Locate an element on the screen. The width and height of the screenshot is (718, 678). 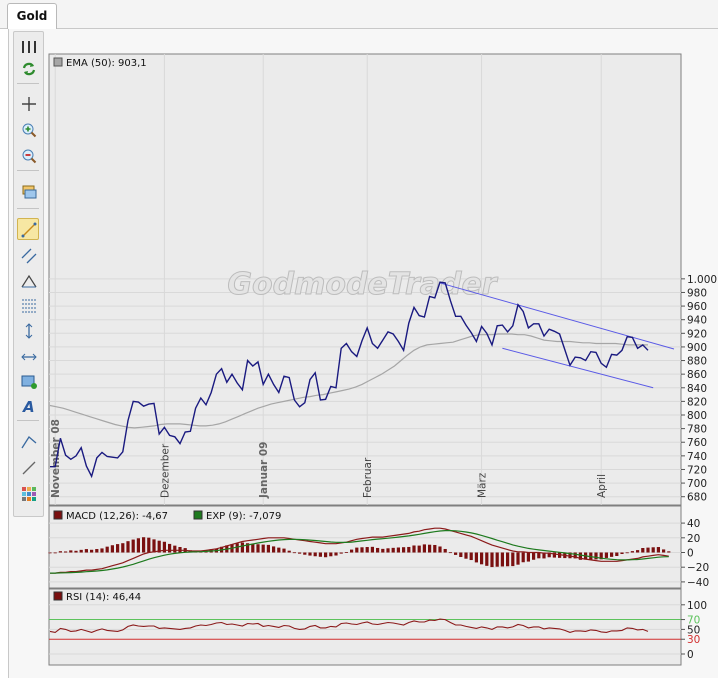
horizontal-line-icon is located at coordinates (29, 357).